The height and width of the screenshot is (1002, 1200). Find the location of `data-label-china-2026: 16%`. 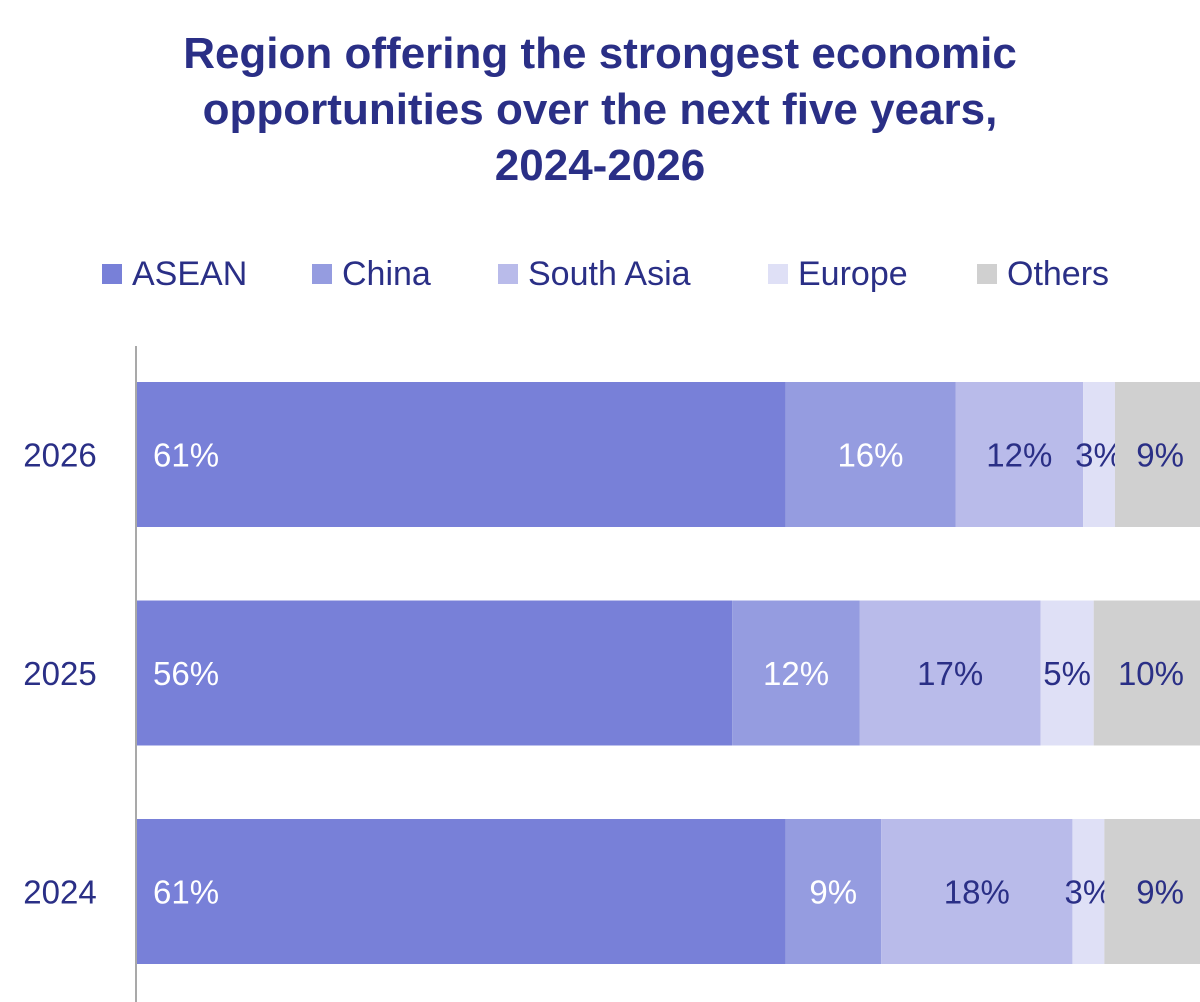

data-label-china-2026: 16% is located at coordinates (870, 455).